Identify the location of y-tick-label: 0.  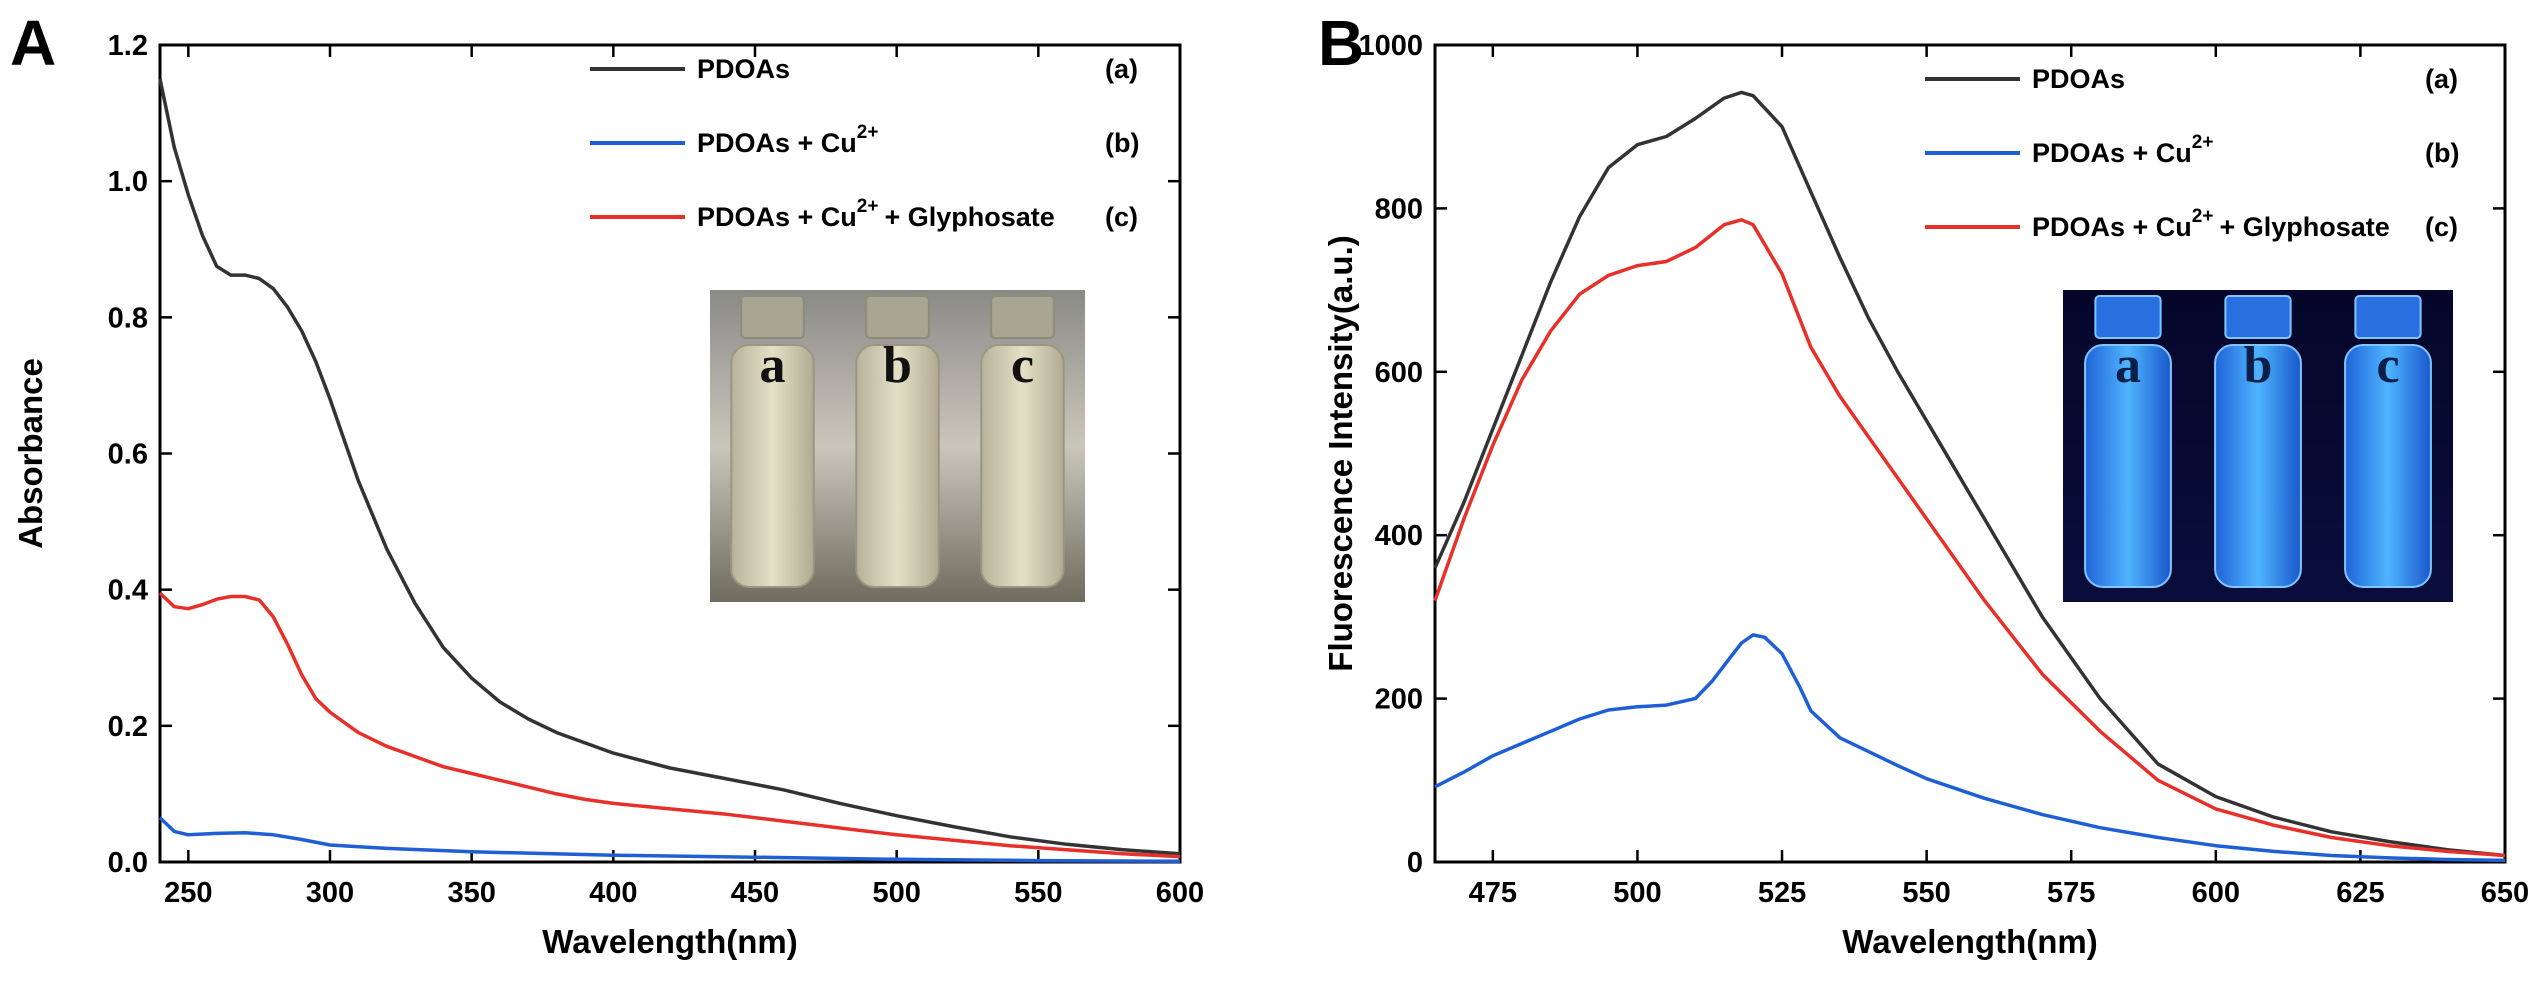
(1415, 863).